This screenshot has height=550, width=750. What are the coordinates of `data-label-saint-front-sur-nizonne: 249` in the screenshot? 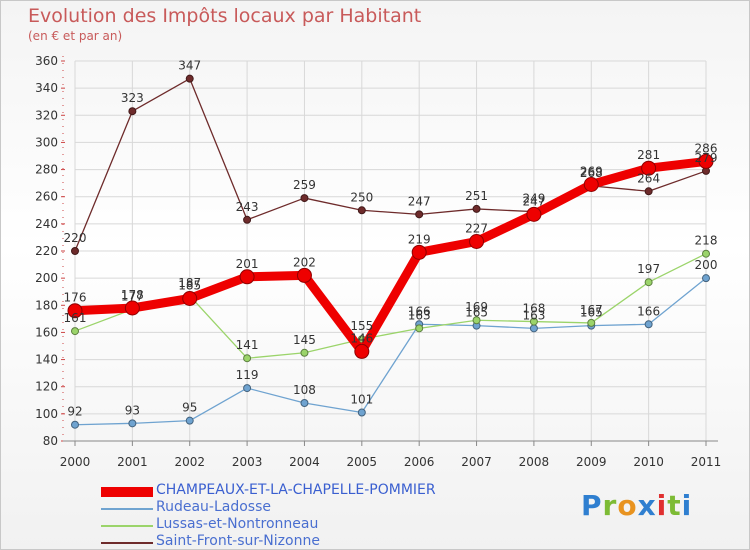 It's located at (533, 199).